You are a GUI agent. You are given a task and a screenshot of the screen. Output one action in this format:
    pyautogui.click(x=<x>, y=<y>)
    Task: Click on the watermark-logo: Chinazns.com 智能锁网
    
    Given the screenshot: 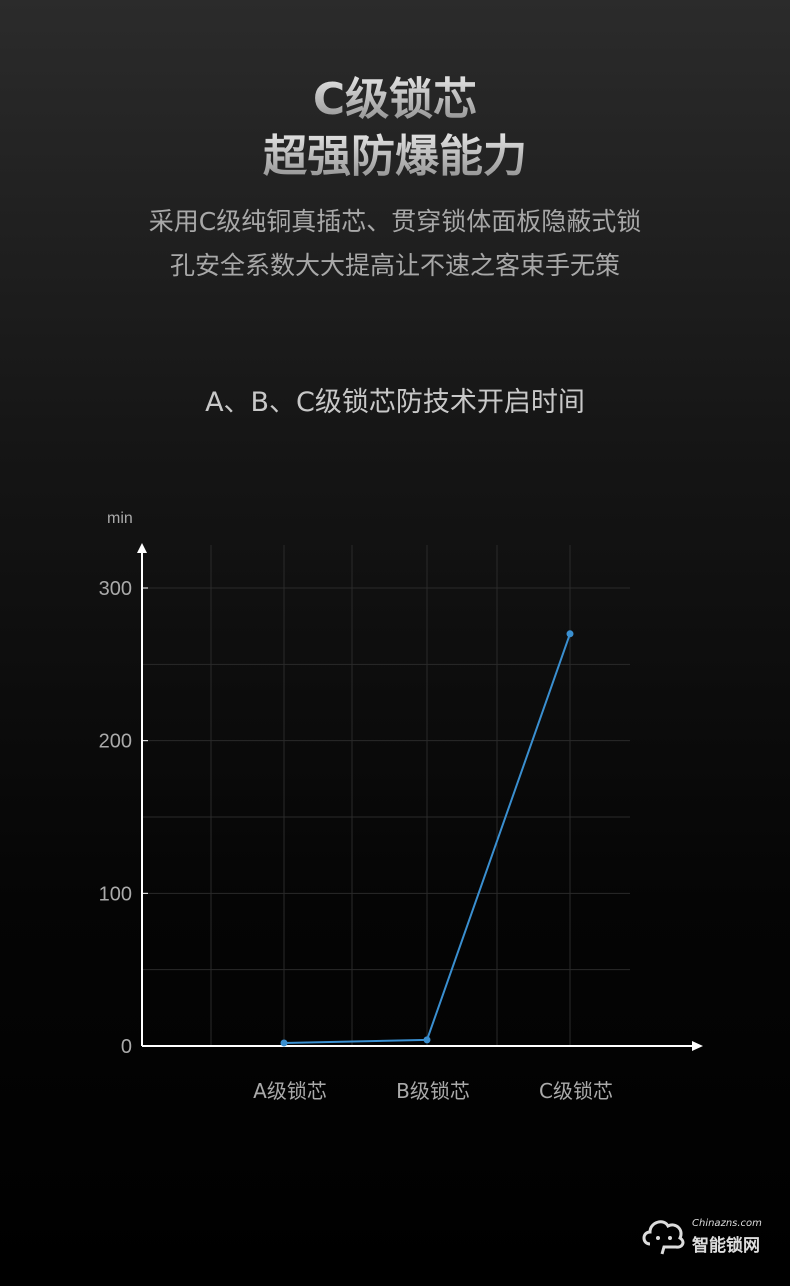 What is the action you would take?
    pyautogui.click(x=710, y=1239)
    